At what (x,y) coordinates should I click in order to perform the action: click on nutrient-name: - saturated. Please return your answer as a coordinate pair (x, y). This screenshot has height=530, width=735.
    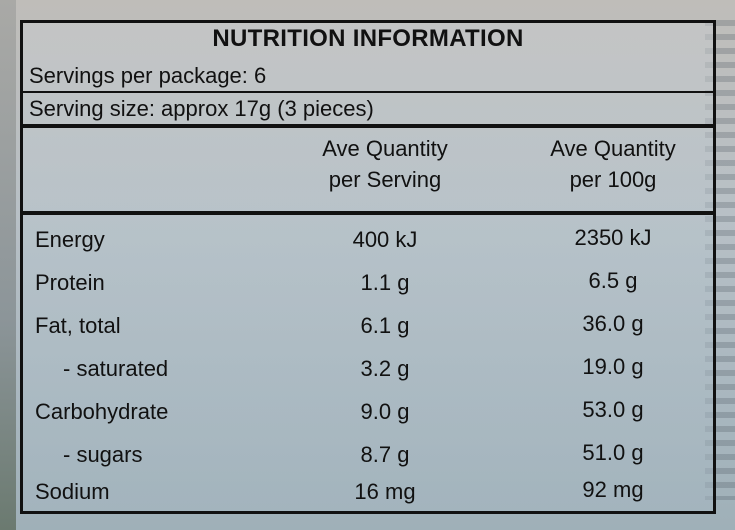
    Looking at the image, I should click on (116, 368).